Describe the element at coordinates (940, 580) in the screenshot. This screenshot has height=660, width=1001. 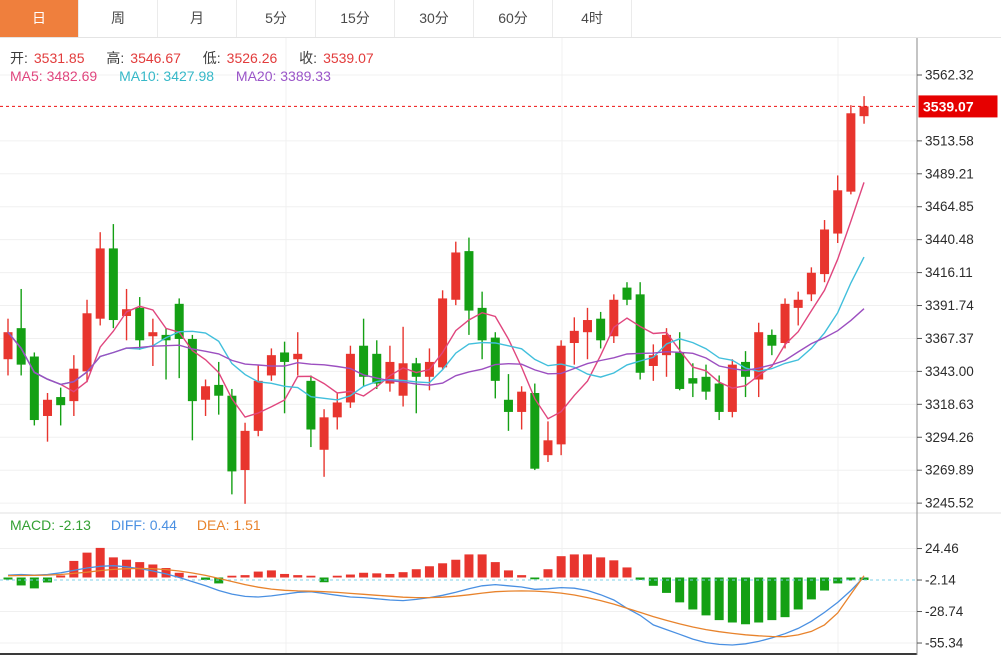
I see `svg-text: -2.14` at that location.